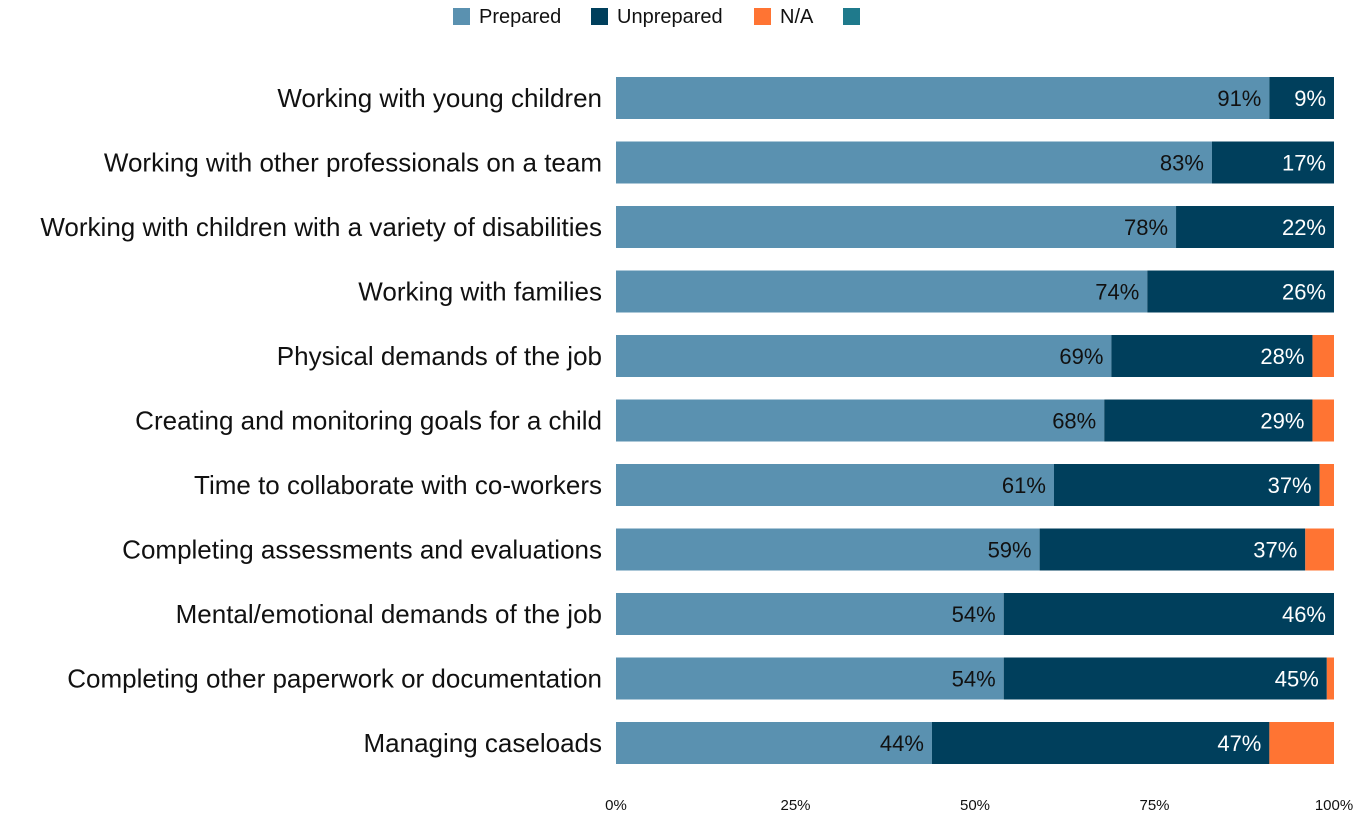 This screenshot has height=822, width=1364. What do you see at coordinates (1304, 163) in the screenshot?
I see `data-label-unprepared: 17%` at bounding box center [1304, 163].